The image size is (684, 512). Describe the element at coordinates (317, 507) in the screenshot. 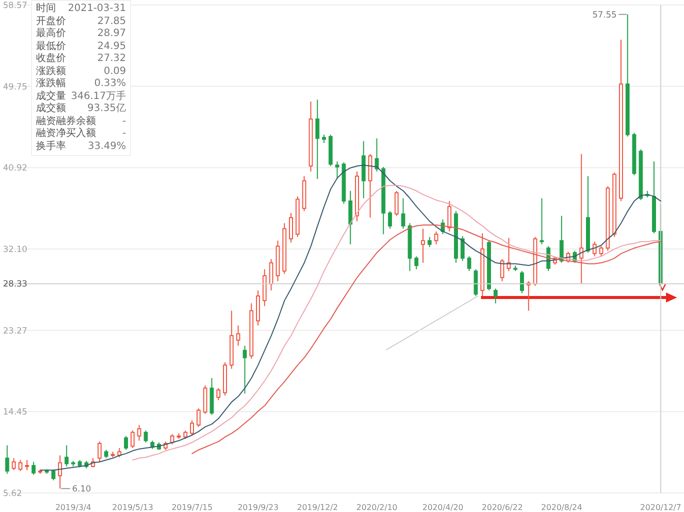

I see `x-tick-label: 2019/12/2` at that location.